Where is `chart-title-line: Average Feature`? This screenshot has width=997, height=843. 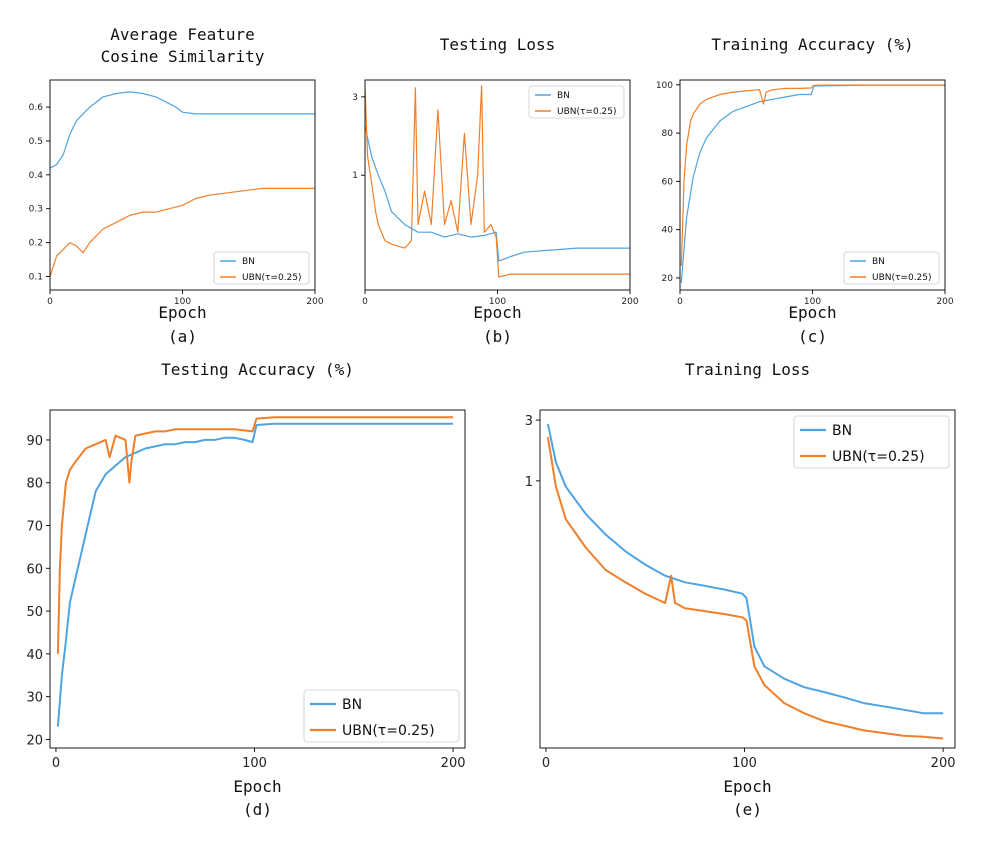 chart-title-line: Average Feature is located at coordinates (182, 34).